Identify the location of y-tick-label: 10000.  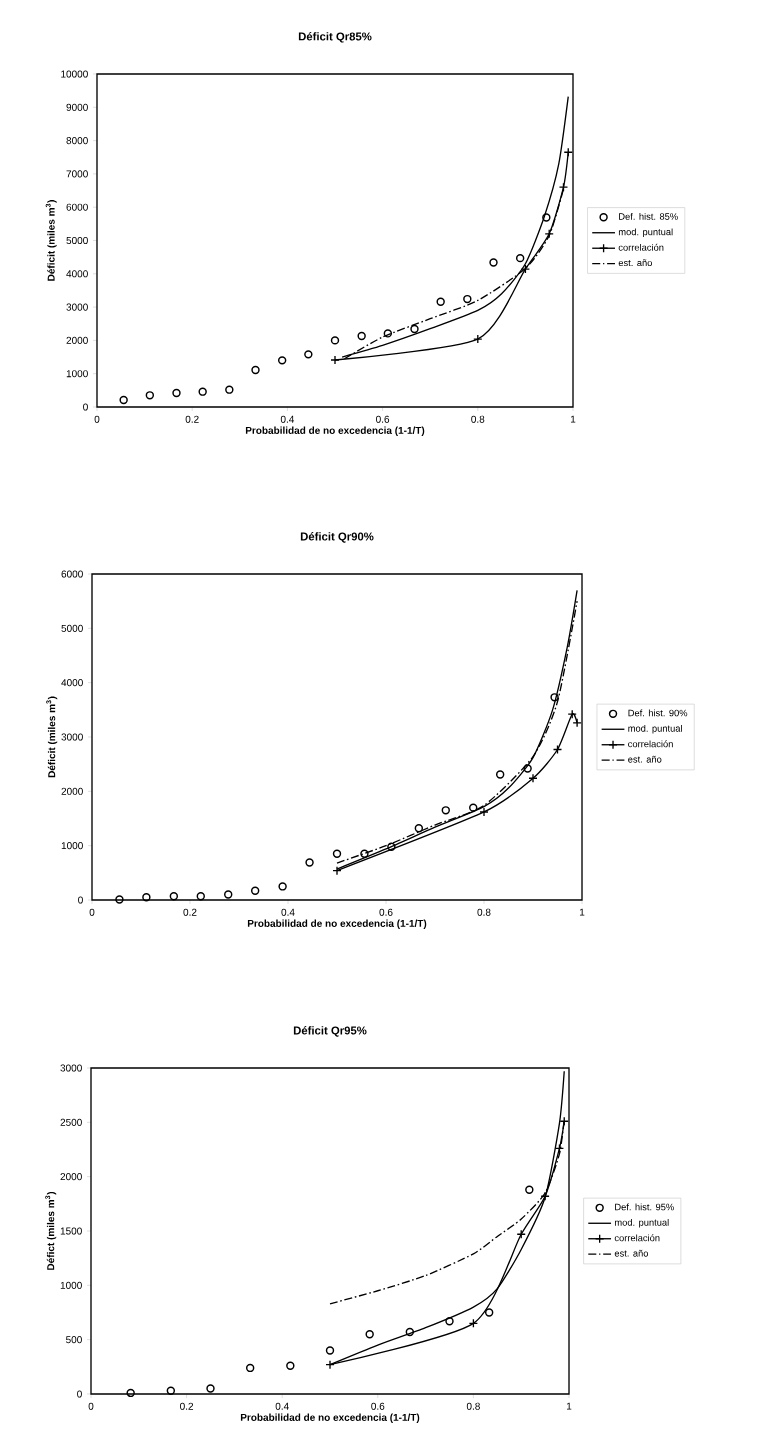
(74, 74).